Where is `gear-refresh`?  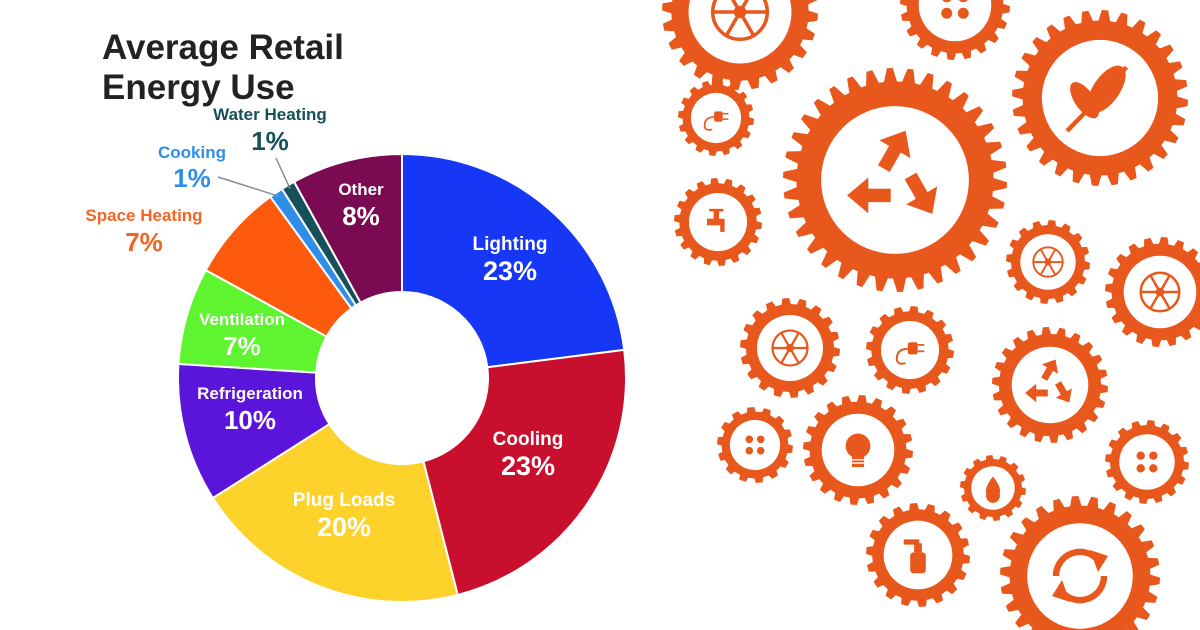 gear-refresh is located at coordinates (1080, 563).